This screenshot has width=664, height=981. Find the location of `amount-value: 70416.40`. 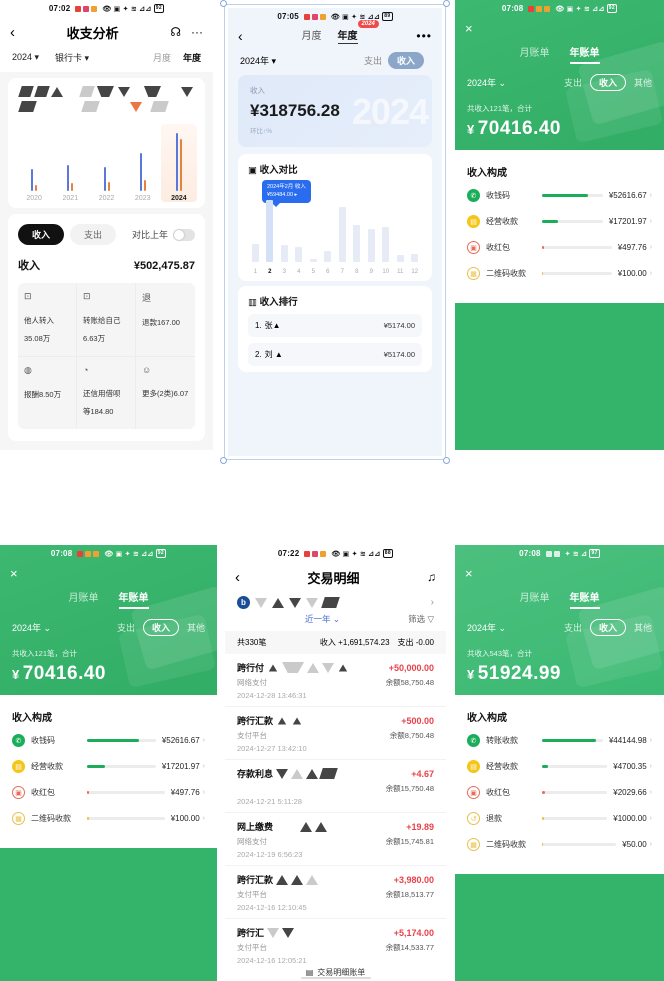

amount-value: 70416.40 is located at coordinates (519, 128).